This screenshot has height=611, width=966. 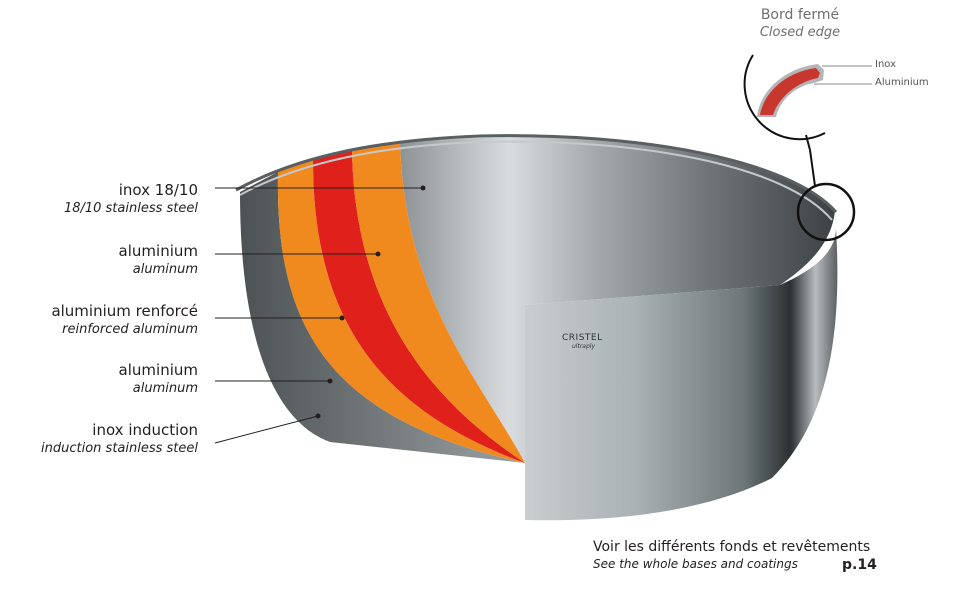 I want to click on layer-label-inox-18-10: inox 18/10 18/10 stainless steel, so click(x=131, y=199).